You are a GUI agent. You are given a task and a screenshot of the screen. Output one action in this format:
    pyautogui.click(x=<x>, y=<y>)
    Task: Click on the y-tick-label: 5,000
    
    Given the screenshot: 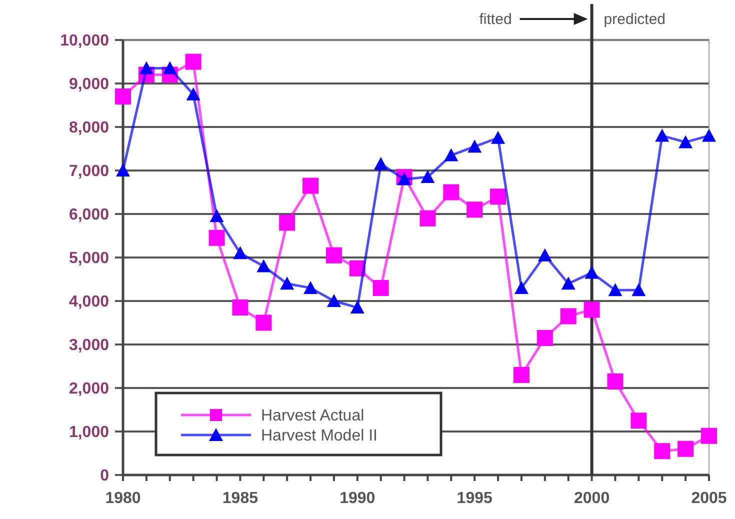 What is the action you would take?
    pyautogui.click(x=89, y=259)
    